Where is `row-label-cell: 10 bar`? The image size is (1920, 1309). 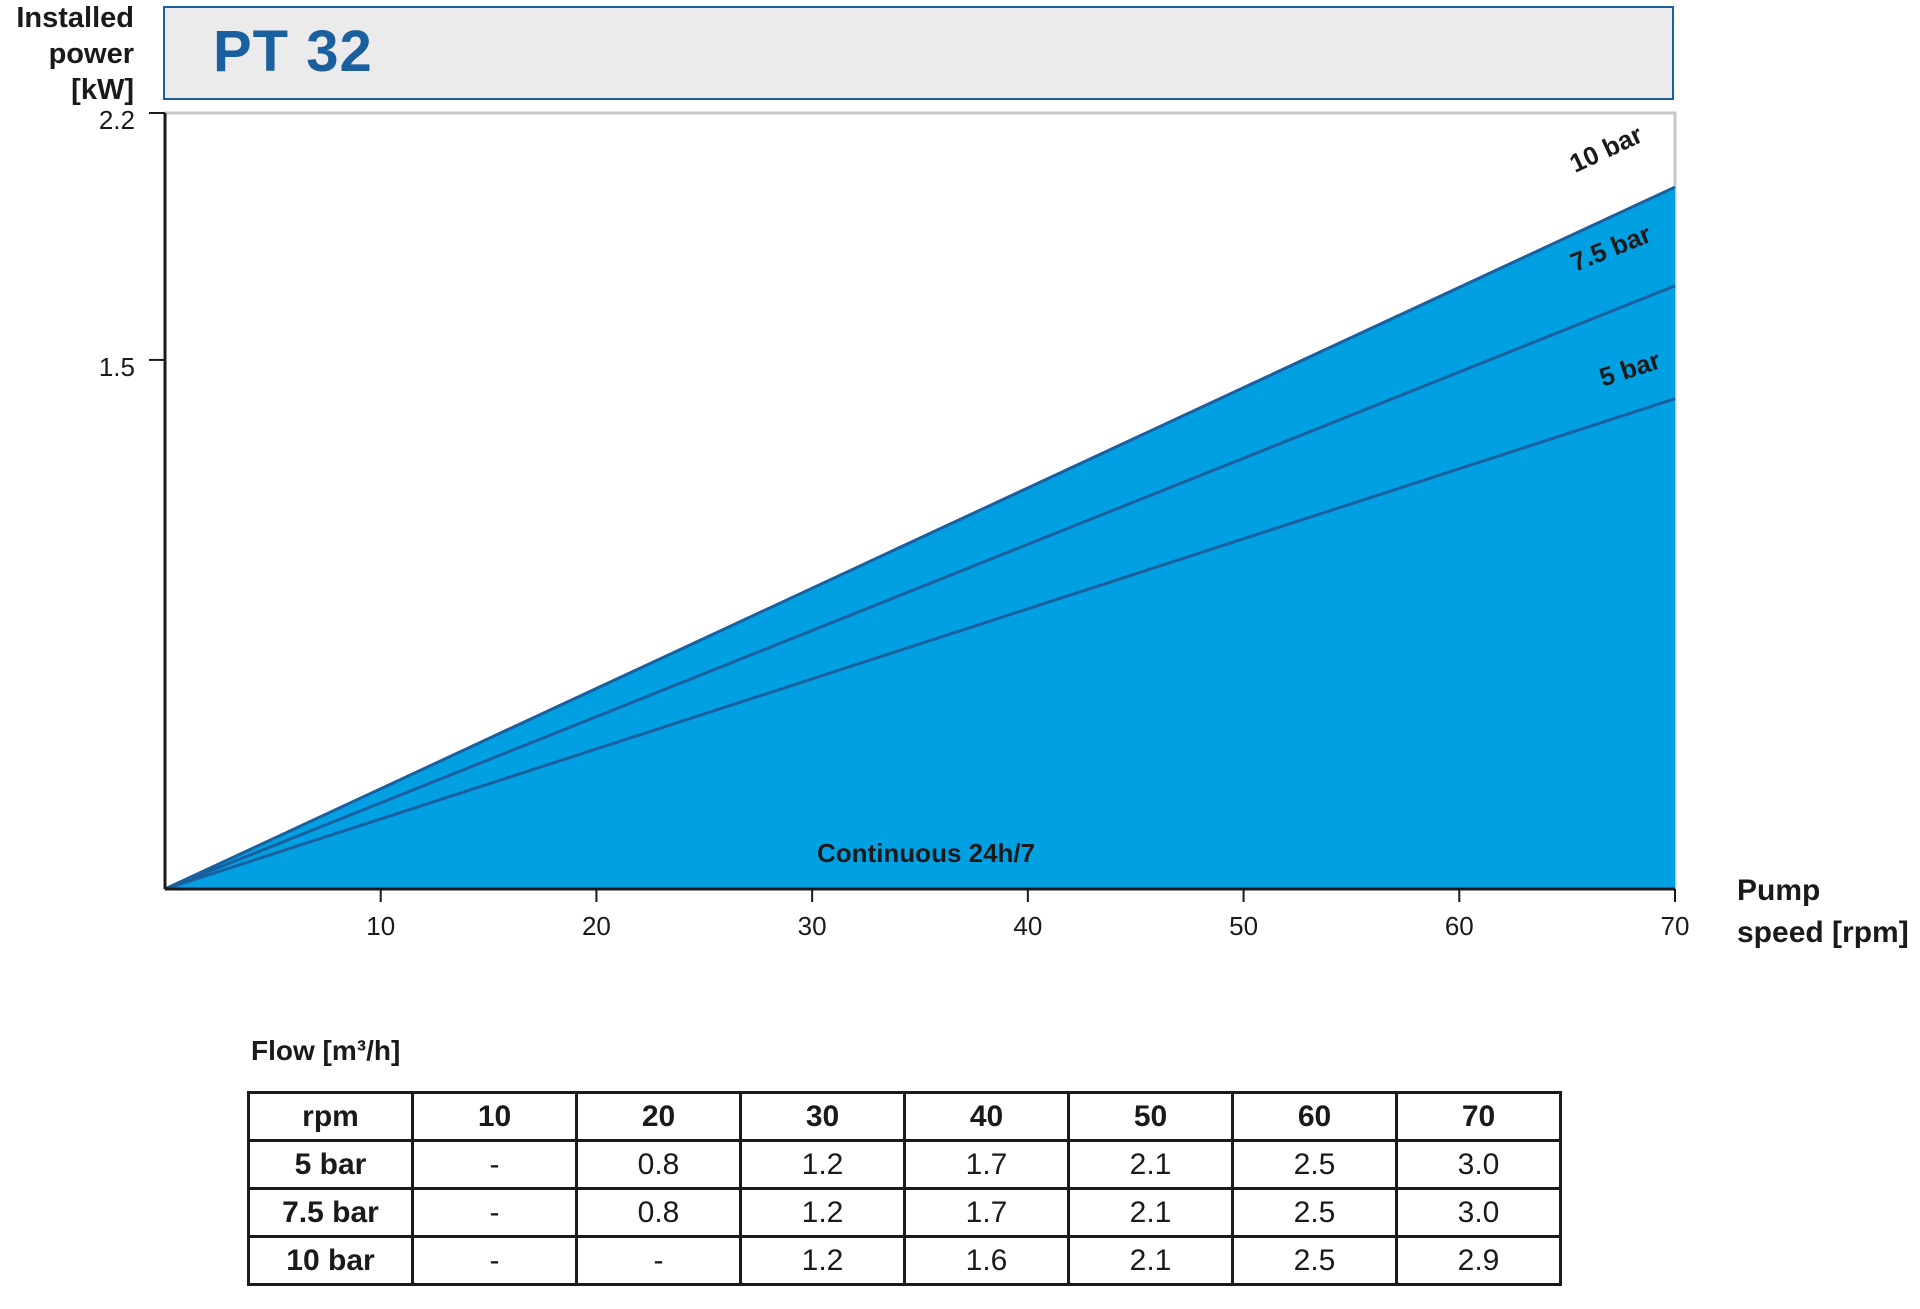 row-label-cell: 10 bar is located at coordinates (330, 1260).